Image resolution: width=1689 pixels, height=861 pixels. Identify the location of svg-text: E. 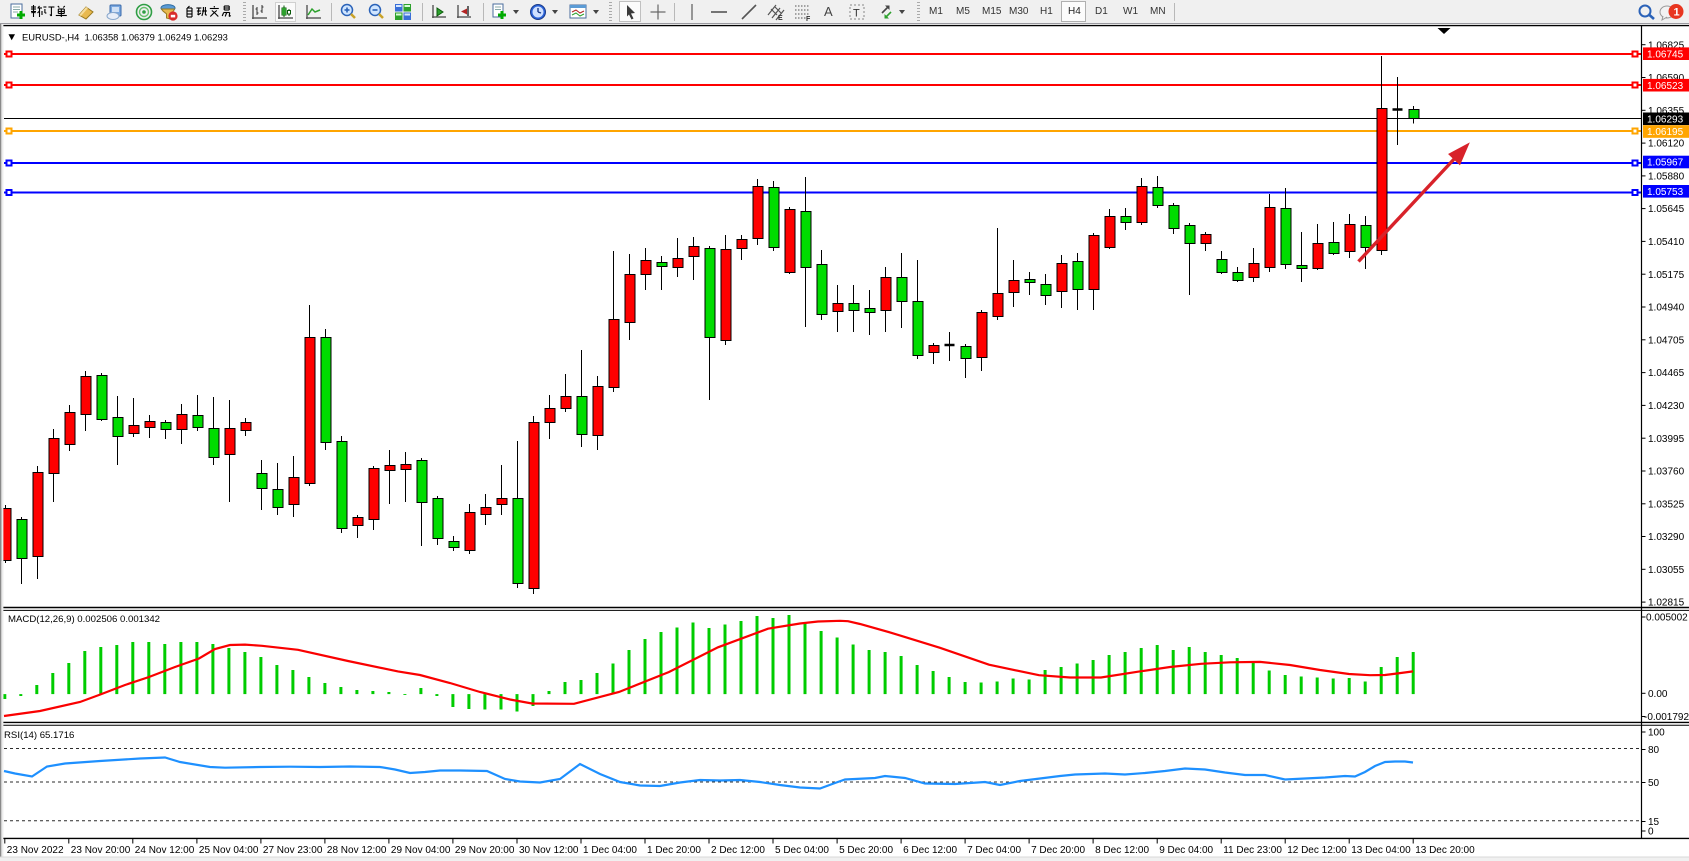
(780, 18).